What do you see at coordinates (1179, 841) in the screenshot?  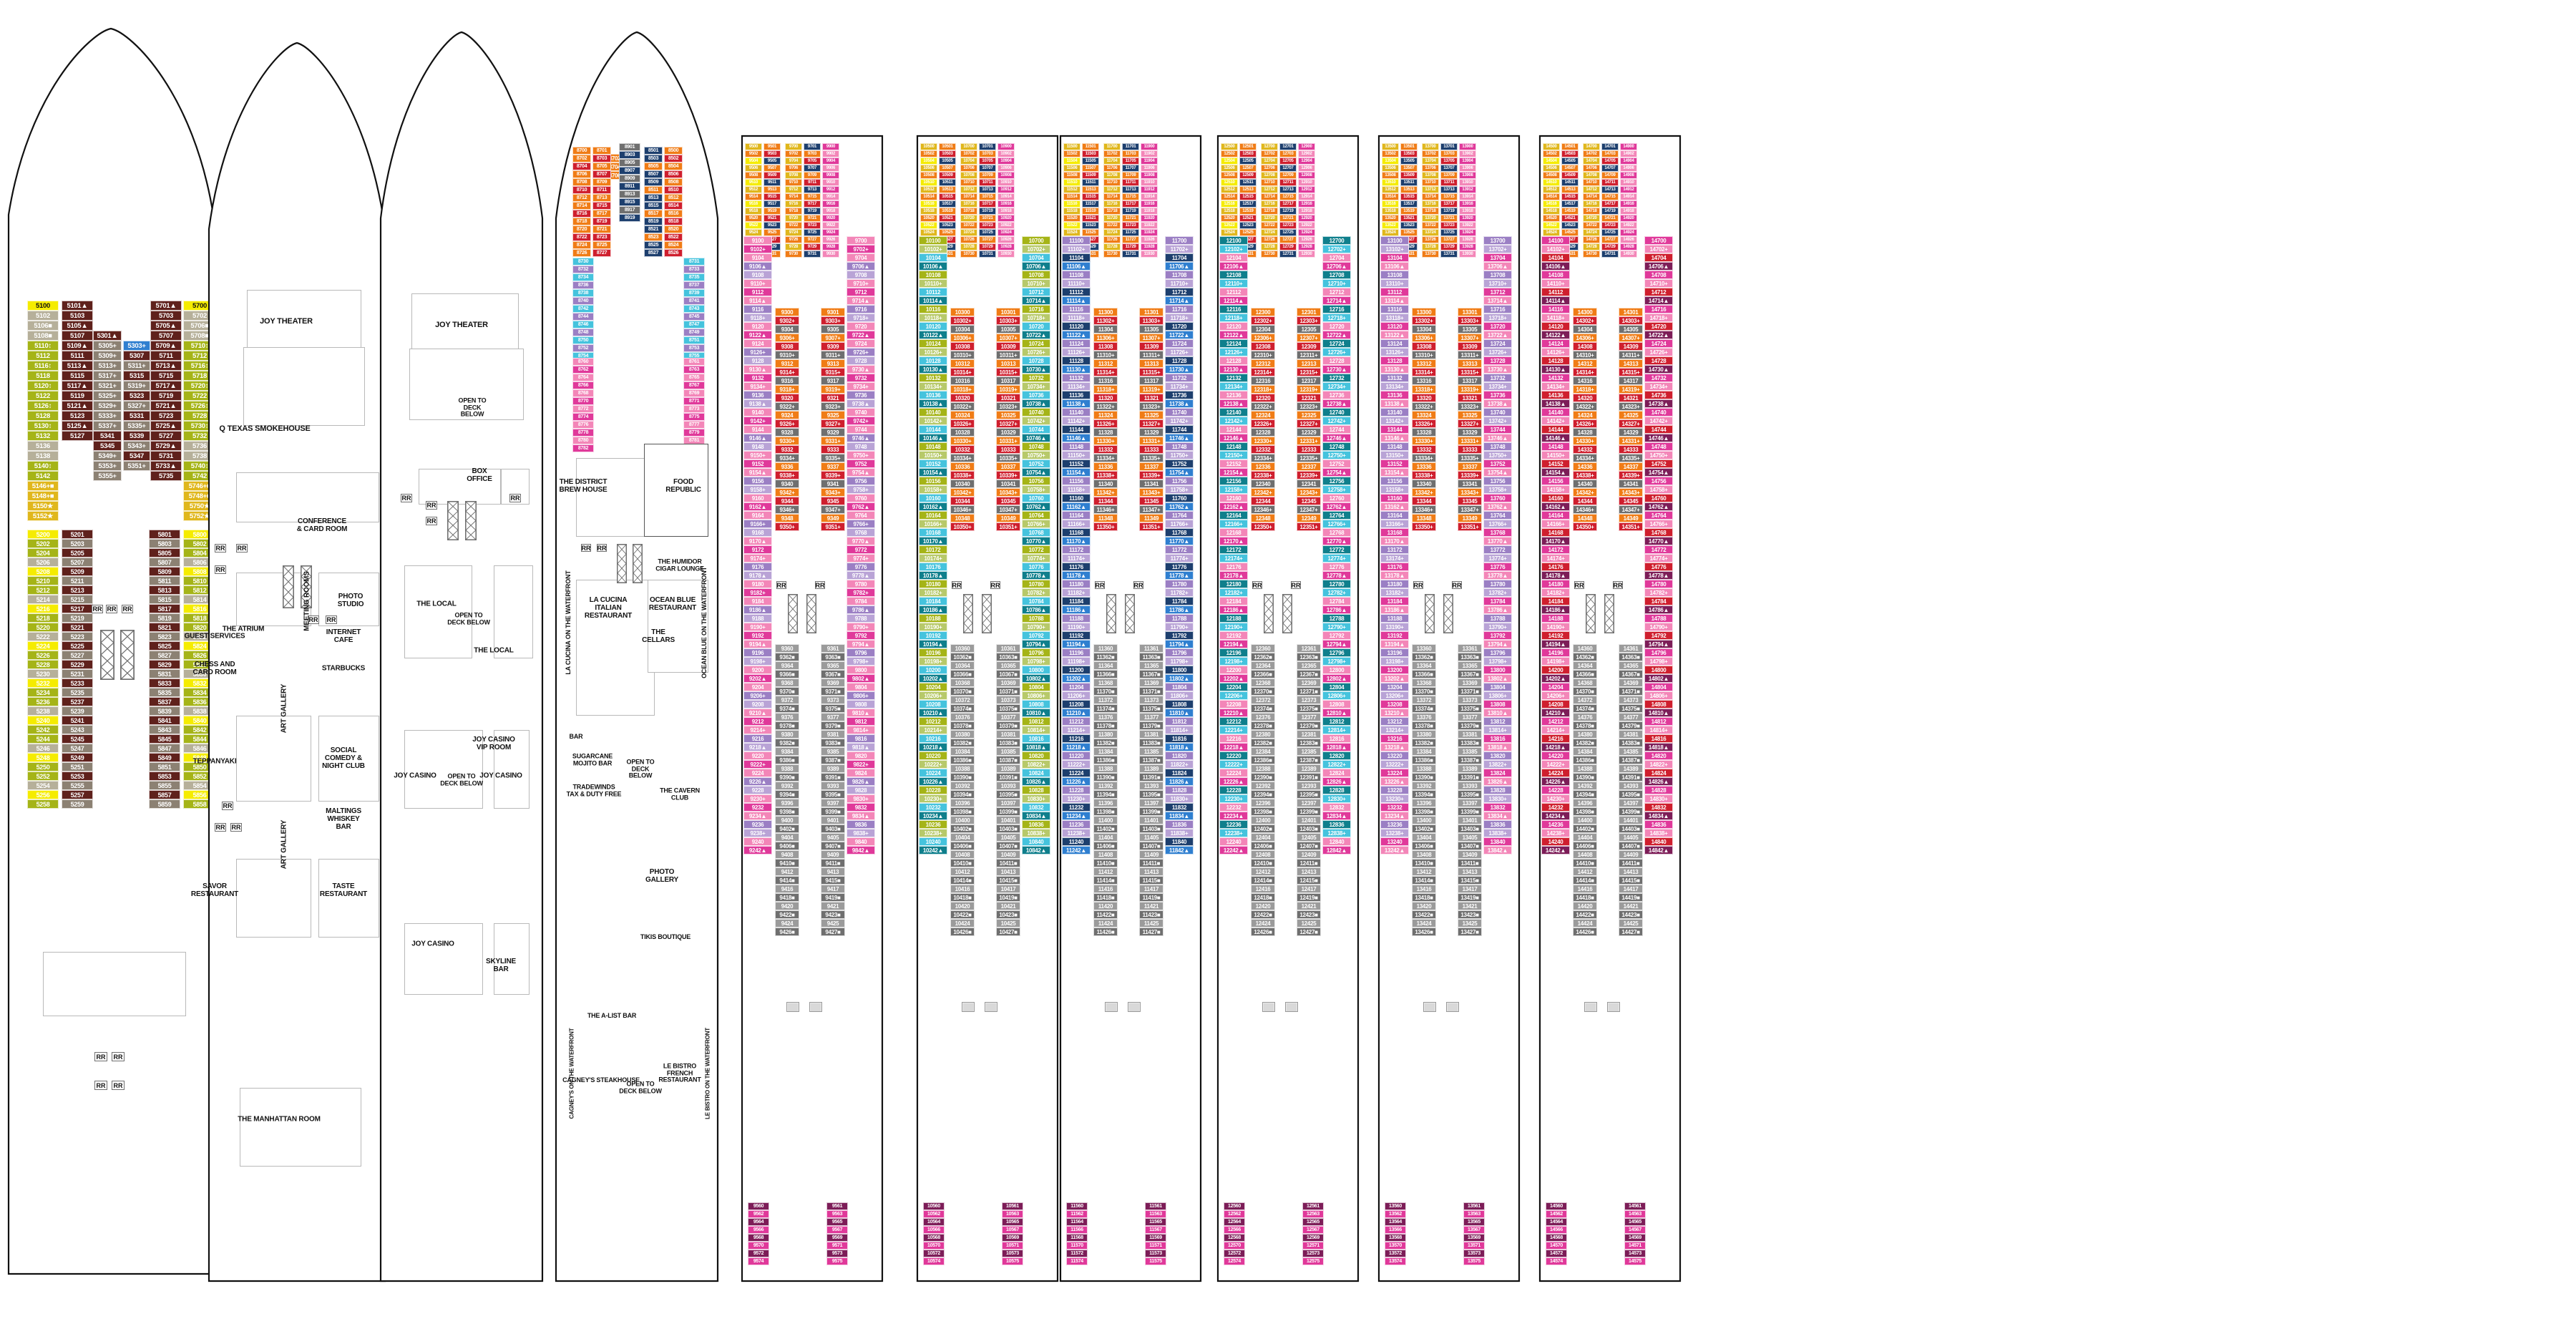 I see `cabin-cell: 11840` at bounding box center [1179, 841].